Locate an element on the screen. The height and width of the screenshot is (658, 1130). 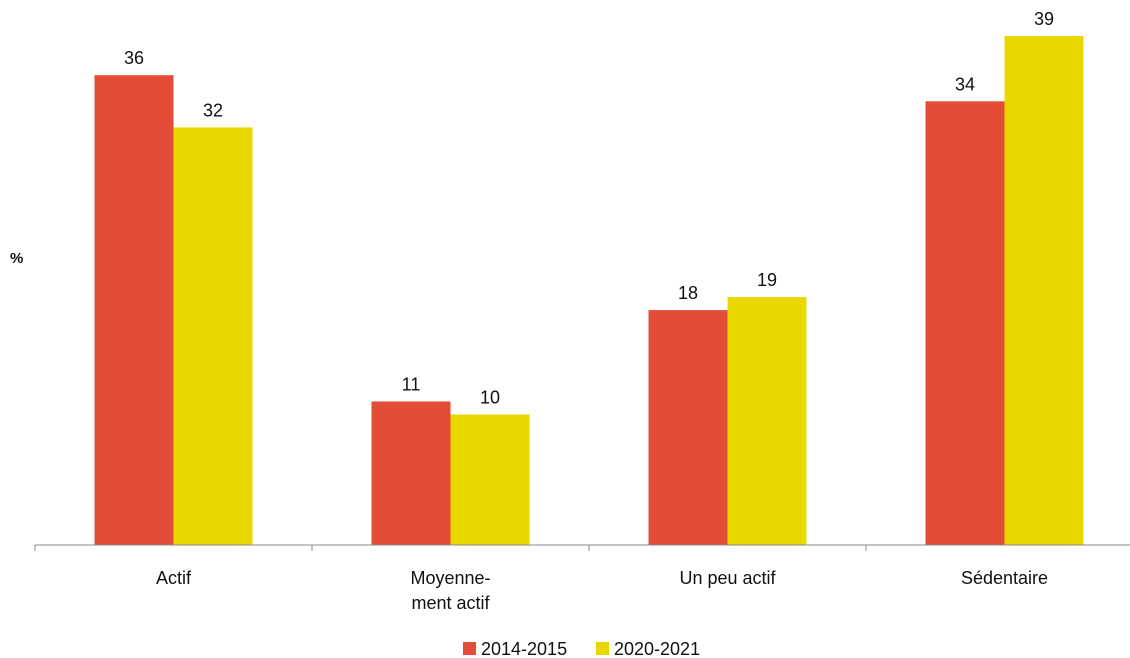
bar-un-peu-actif-2020-2021 is located at coordinates (767, 421).